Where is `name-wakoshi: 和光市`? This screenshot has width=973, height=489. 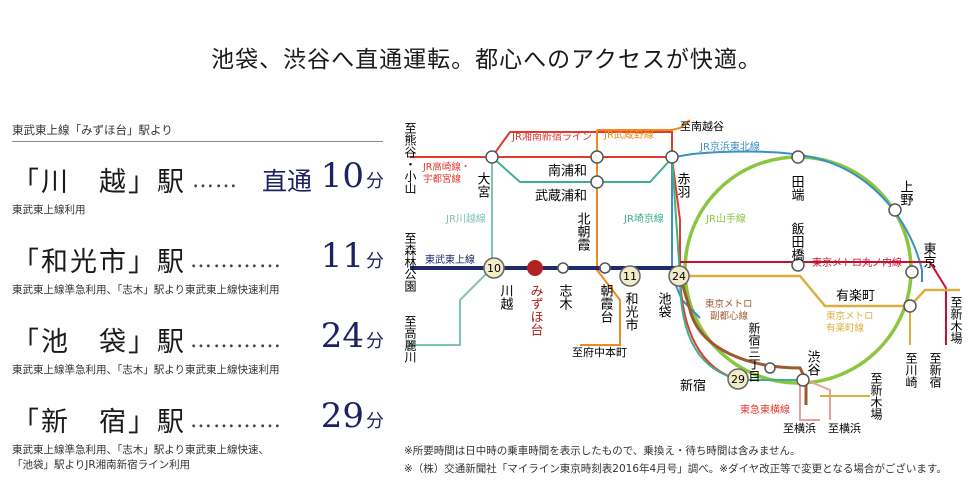
name-wakoshi: 和光市 is located at coordinates (631, 311).